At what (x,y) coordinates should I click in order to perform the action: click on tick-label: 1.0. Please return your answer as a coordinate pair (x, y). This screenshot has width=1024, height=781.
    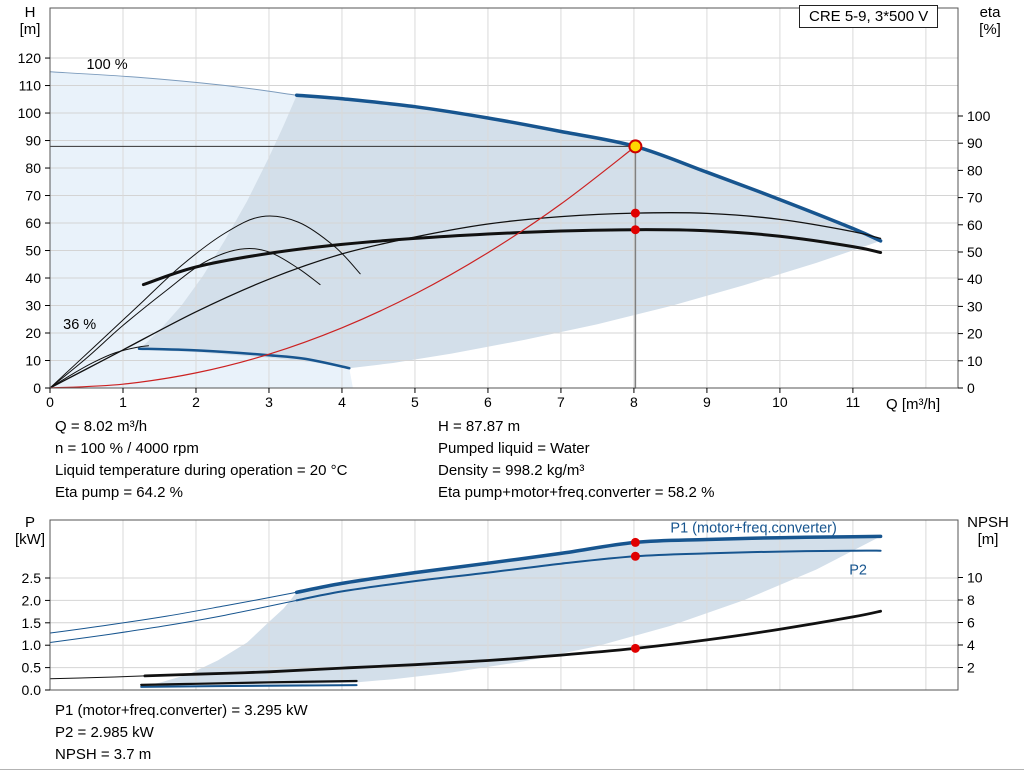
    Looking at the image, I should click on (32, 645).